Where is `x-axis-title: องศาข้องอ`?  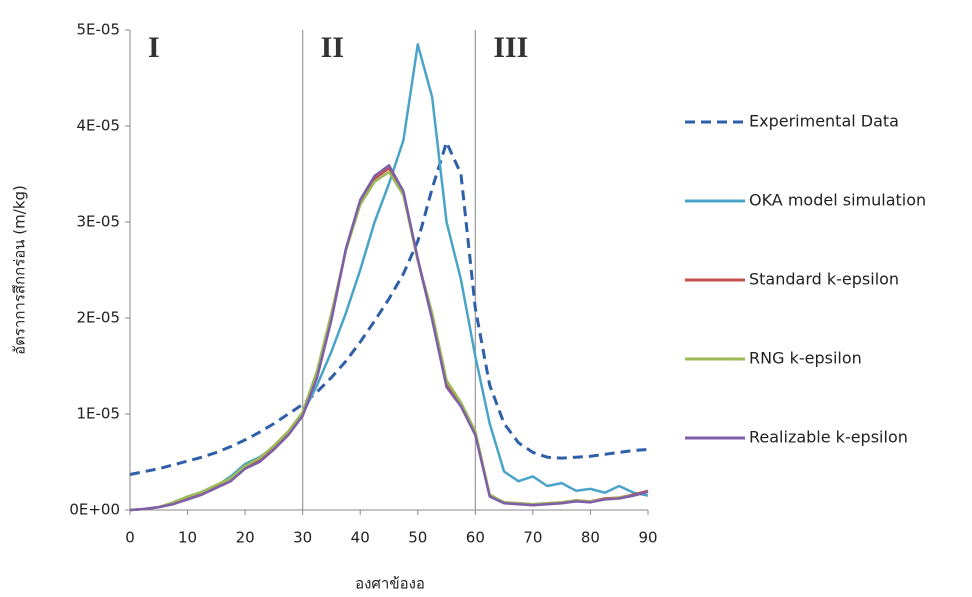 x-axis-title: องศาข้องอ is located at coordinates (390, 584).